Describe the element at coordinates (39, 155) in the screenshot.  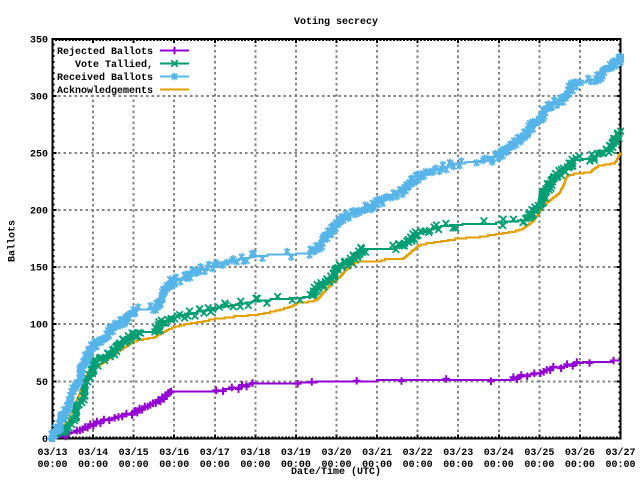
I see `svg-text: 250` at that location.